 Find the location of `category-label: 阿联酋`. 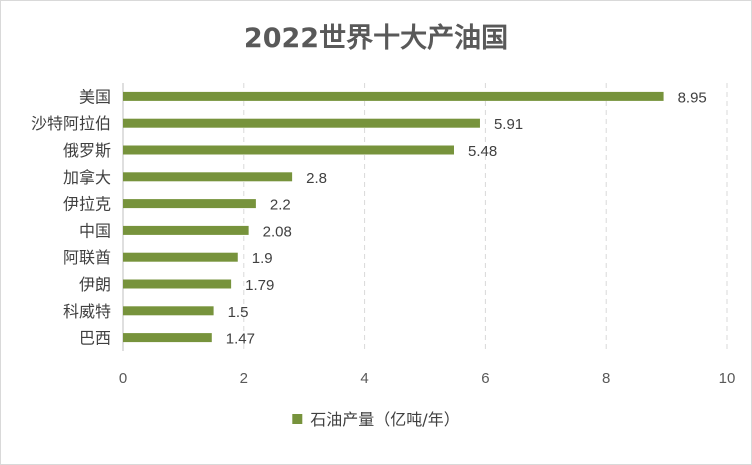

category-label: 阿联酋 is located at coordinates (87, 257).